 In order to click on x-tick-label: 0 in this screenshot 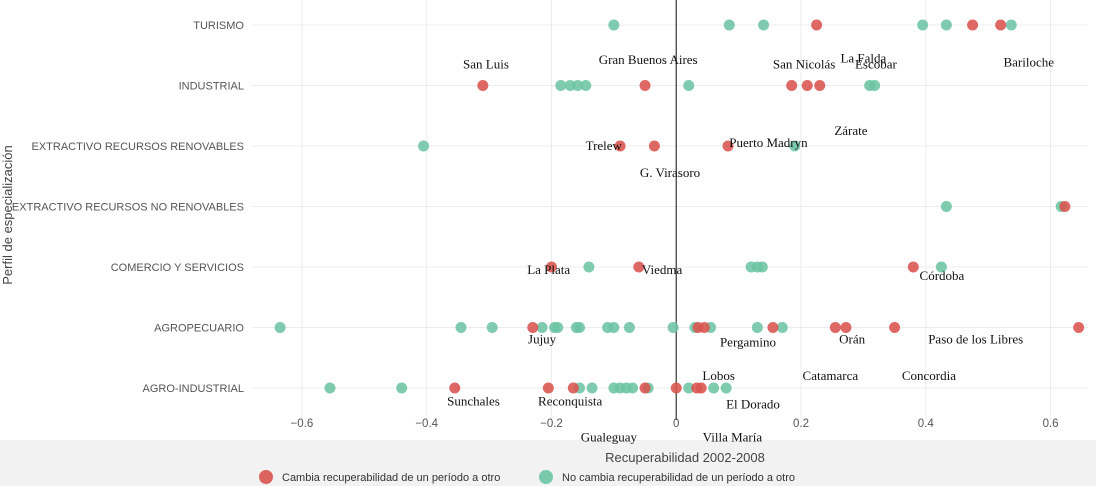, I will do `click(676, 424)`.